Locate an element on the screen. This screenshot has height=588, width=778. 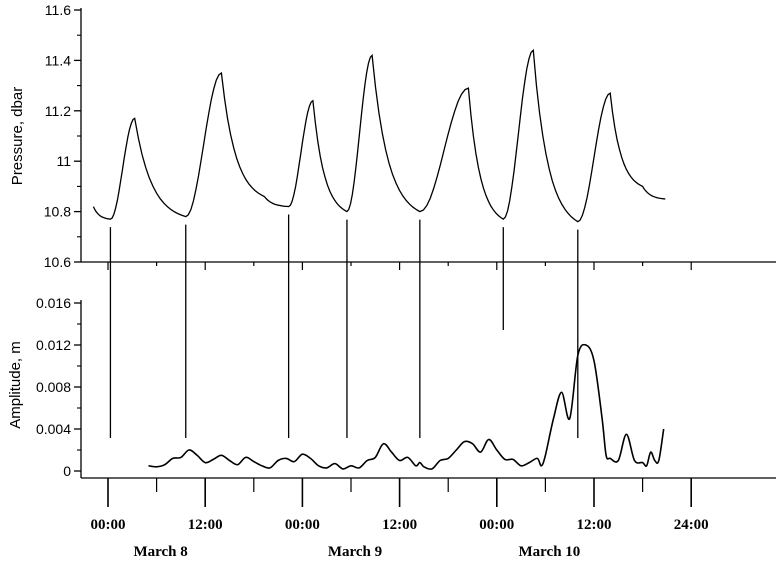
pressure-y-tick-label: 11.2 is located at coordinates (58, 111).